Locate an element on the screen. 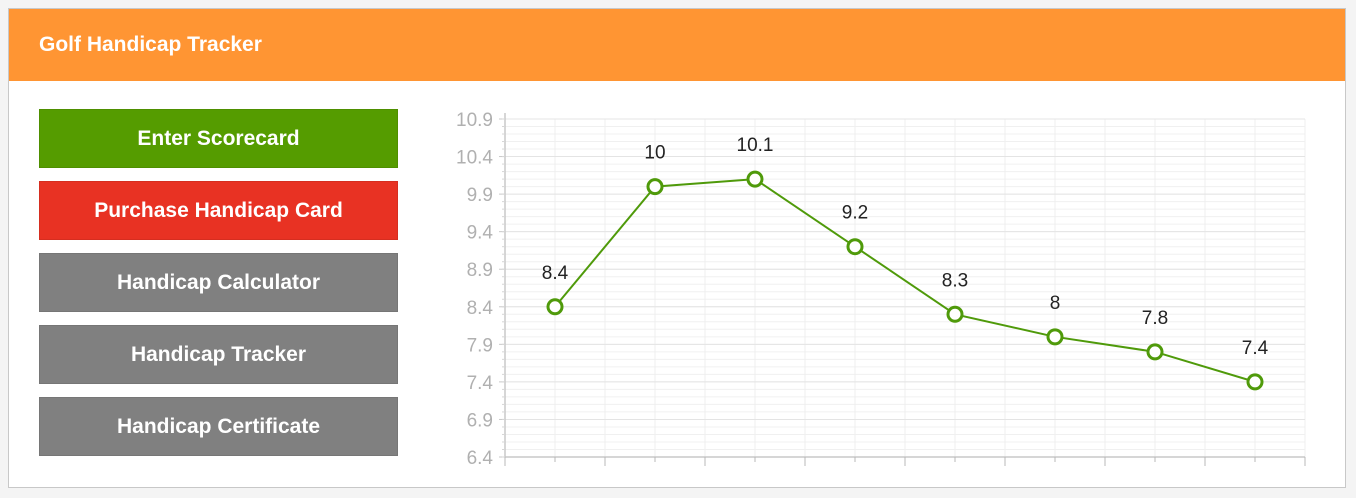  y-tick-label: 8.9 is located at coordinates (480, 270).